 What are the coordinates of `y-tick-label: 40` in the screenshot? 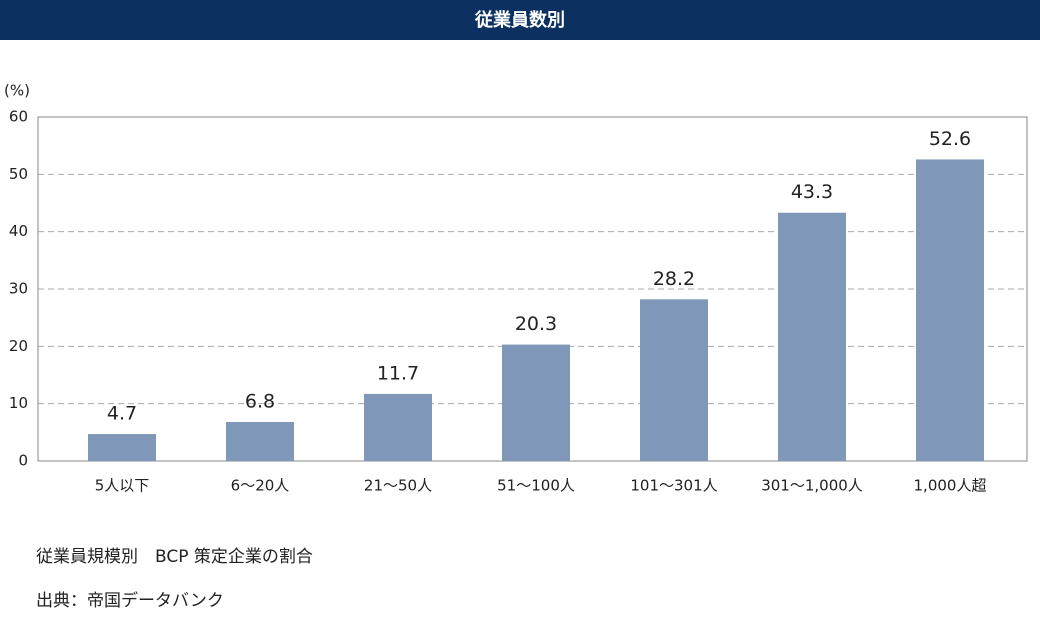 It's located at (18, 231).